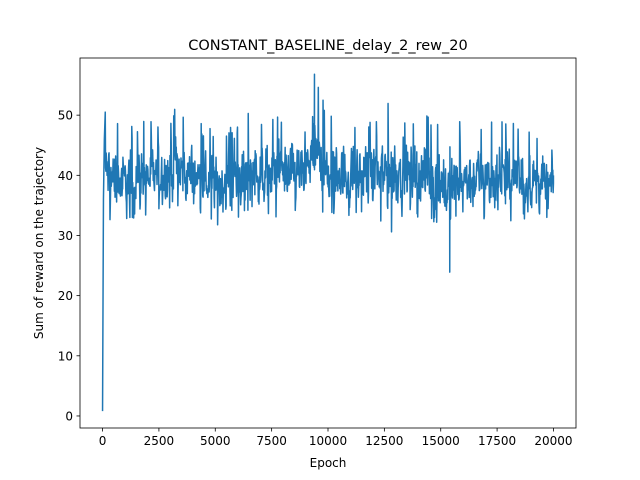  What do you see at coordinates (497, 441) in the screenshot?
I see `x-tick-label: 17500` at bounding box center [497, 441].